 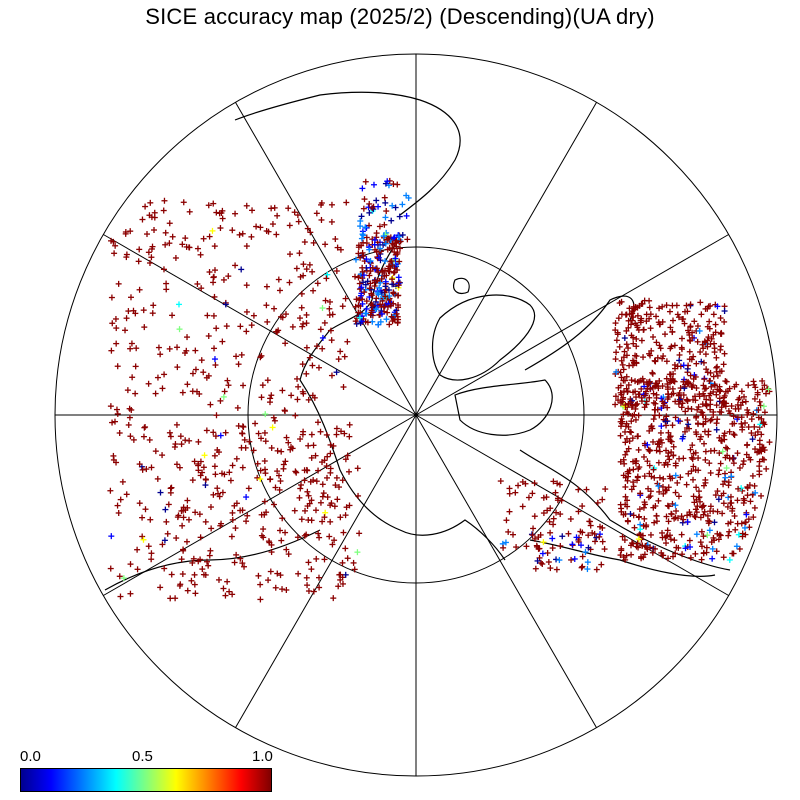 I want to click on colorbar: 0.0 0.5 1.0, so click(x=146, y=771).